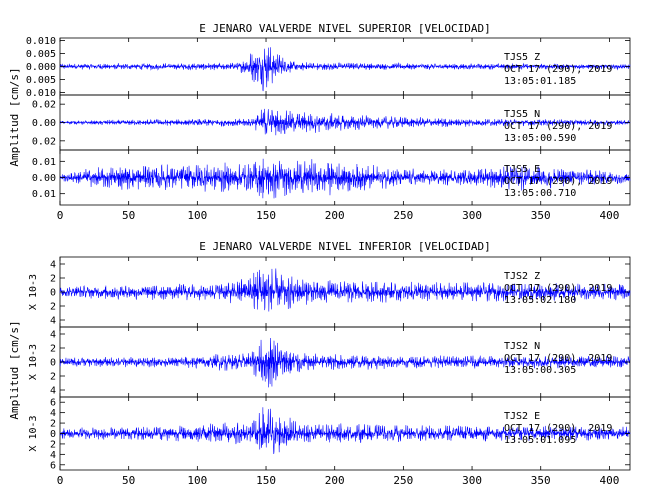  Describe the element at coordinates (540, 300) in the screenshot. I see `record-time-label: 13:05:02.180` at that location.